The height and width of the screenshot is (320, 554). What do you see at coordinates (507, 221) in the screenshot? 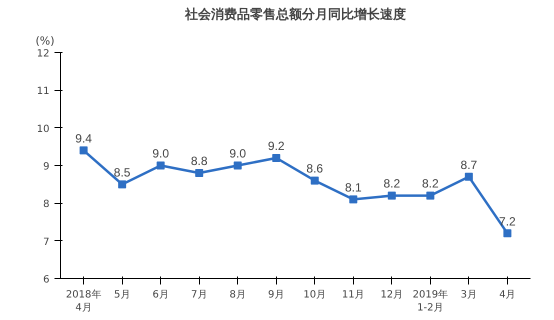
I see `data-label: 7.2` at bounding box center [507, 221].